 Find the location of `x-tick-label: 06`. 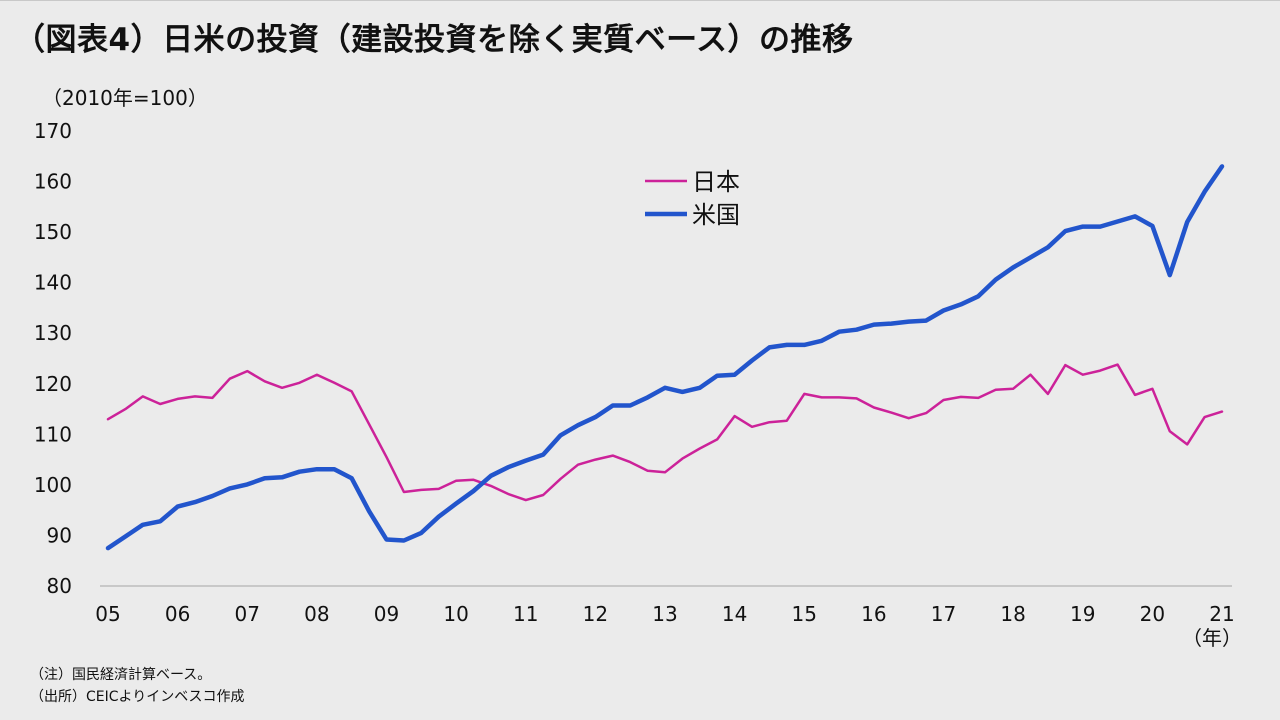

x-tick-label: 06 is located at coordinates (177, 614).